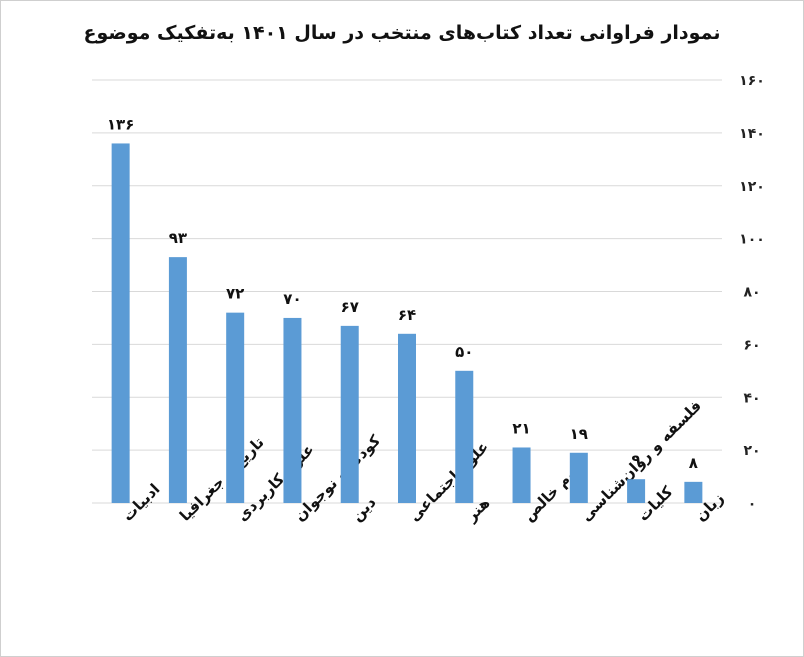  What do you see at coordinates (751, 345) in the screenshot?
I see `y-tick-label: ۶۰` at bounding box center [751, 345].